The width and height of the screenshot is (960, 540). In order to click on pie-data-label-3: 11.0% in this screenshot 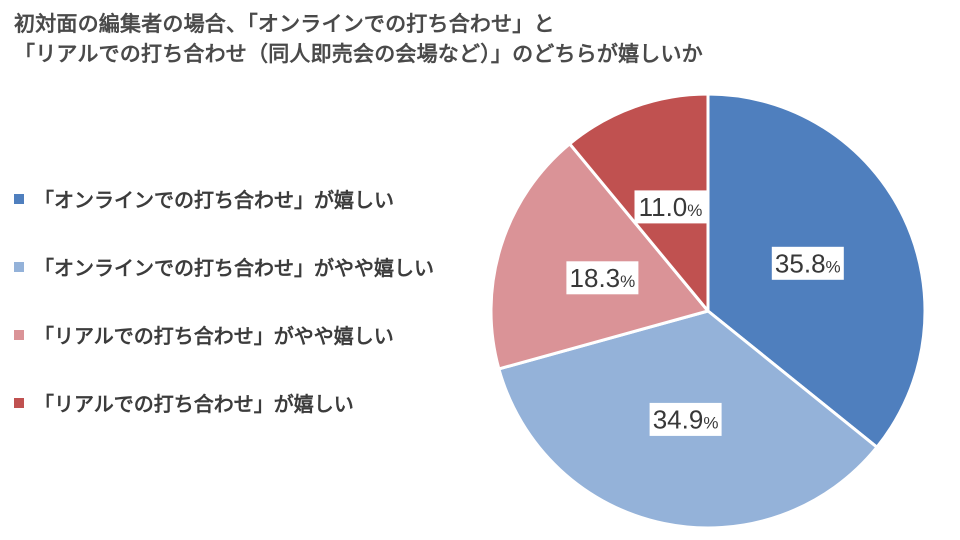, I will do `click(670, 207)`.